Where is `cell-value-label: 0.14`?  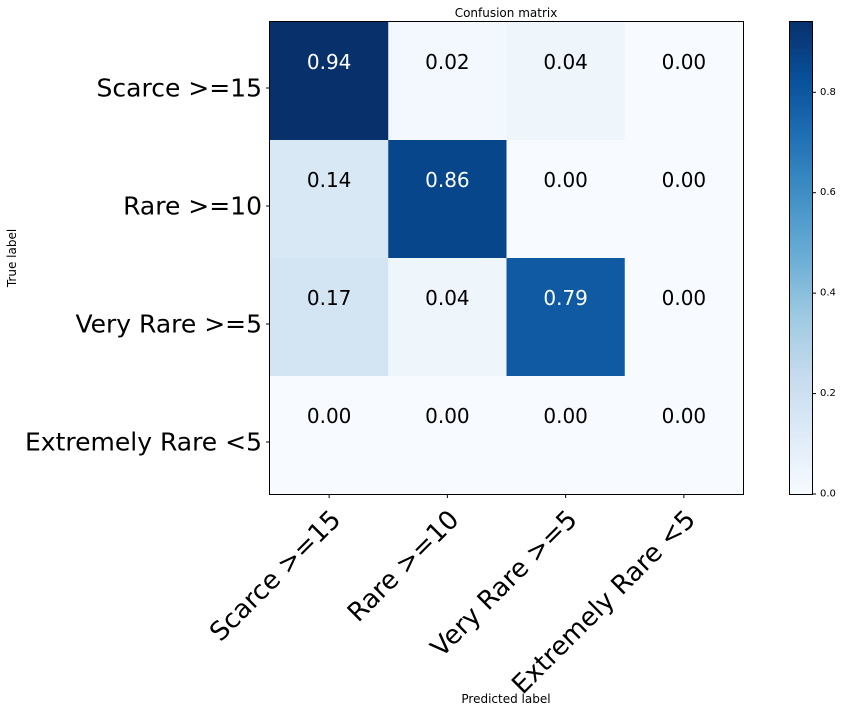
cell-value-label: 0.14 is located at coordinates (329, 180).